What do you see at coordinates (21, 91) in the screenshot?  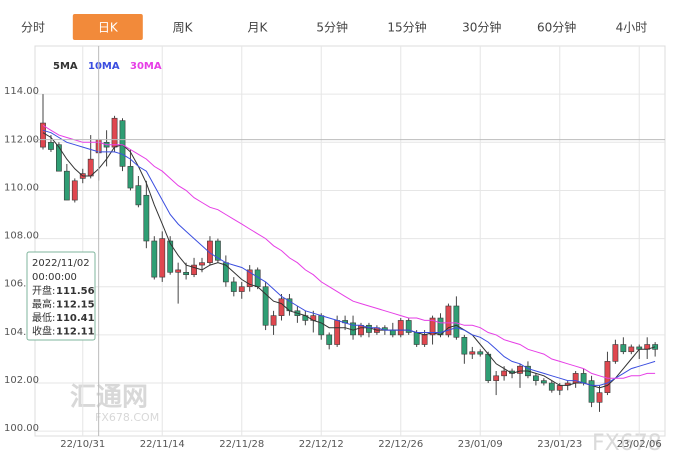 I see `y-tick-label: 114.00` at bounding box center [21, 91].